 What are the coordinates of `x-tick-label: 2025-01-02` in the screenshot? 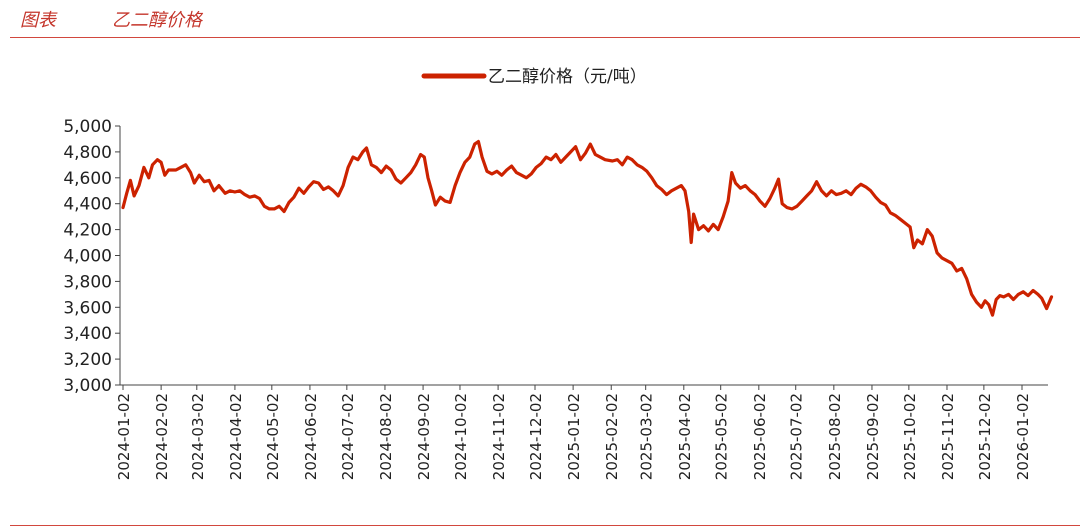 It's located at (574, 436).